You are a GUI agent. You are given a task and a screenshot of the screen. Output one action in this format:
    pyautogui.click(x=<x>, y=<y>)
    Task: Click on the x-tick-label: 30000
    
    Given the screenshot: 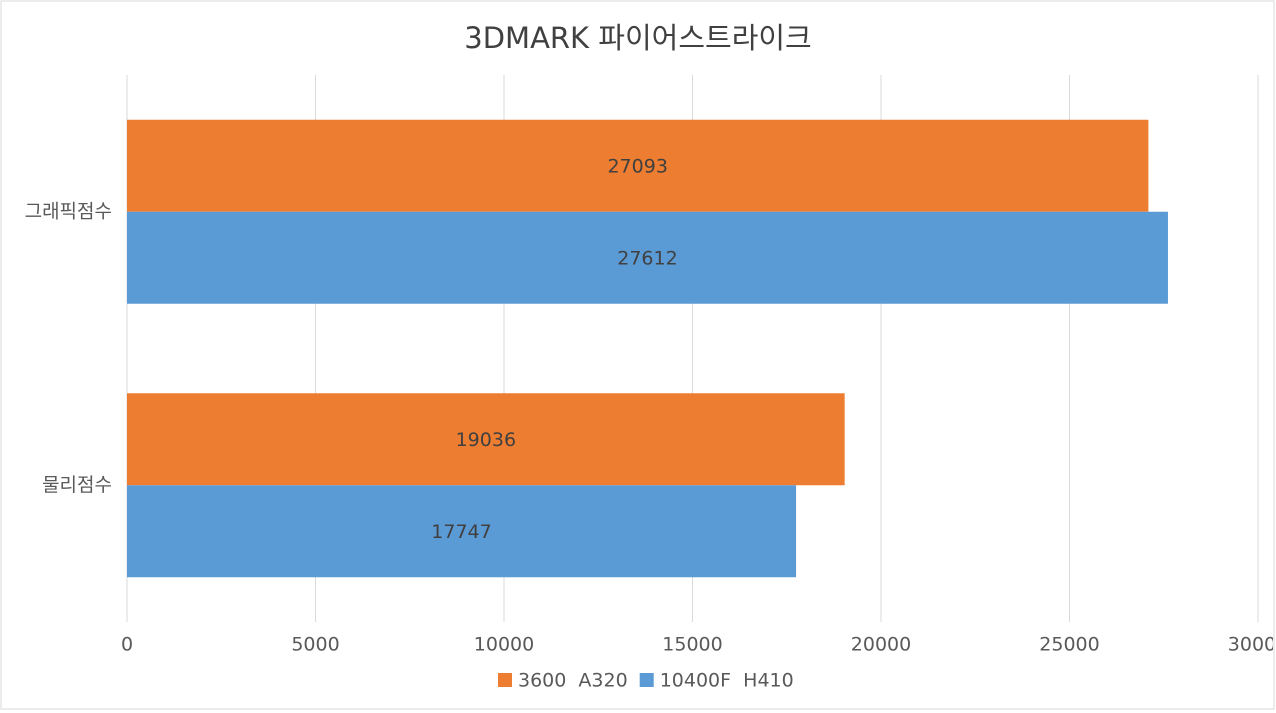 What is the action you would take?
    pyautogui.click(x=1252, y=645)
    